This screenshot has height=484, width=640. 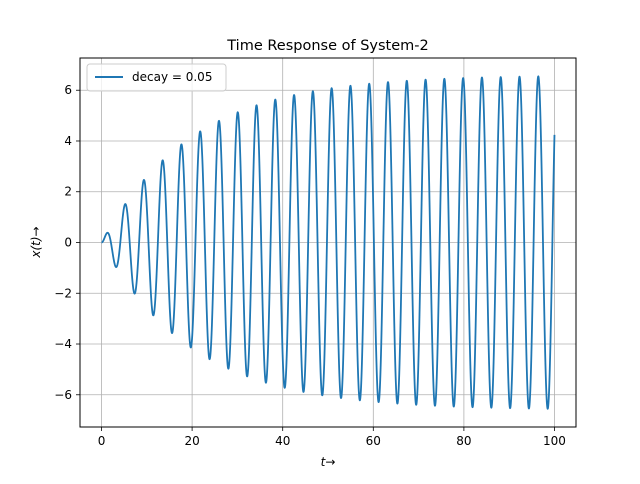 What do you see at coordinates (373, 441) in the screenshot?
I see `x-tick-label: 60` at bounding box center [373, 441].